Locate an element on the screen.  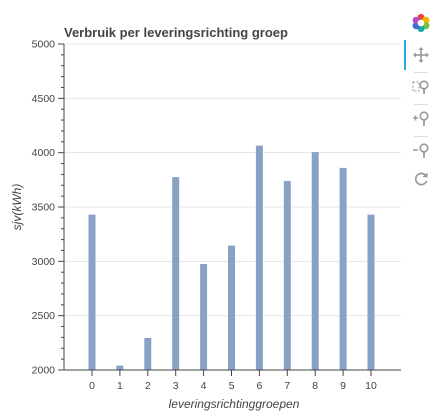
x-tick-label: 9 is located at coordinates (343, 386).